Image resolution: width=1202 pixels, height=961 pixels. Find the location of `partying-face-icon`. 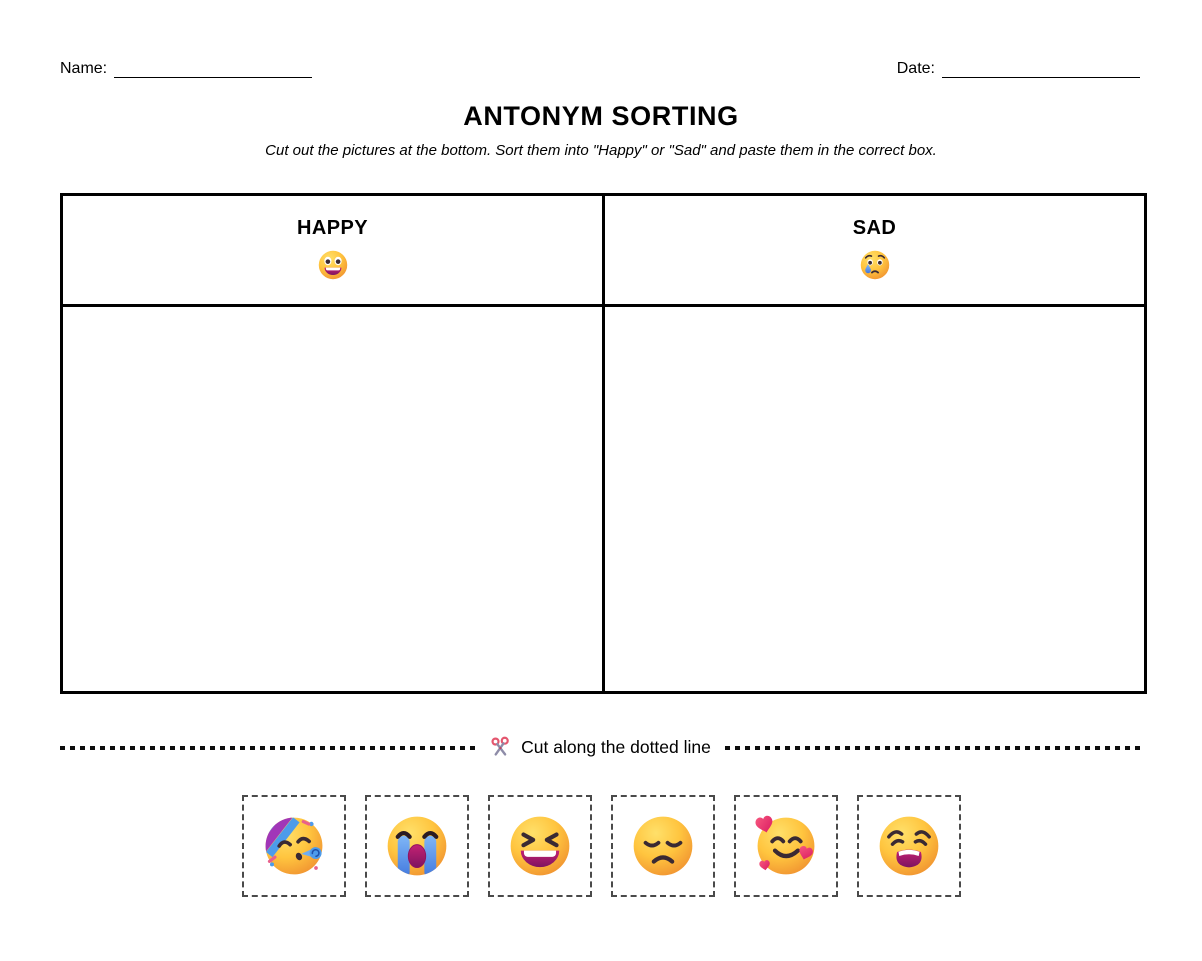

partying-face-icon is located at coordinates (294, 846).